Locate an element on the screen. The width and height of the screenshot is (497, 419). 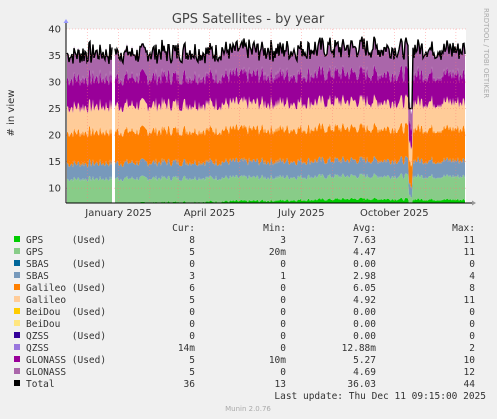
y-axis-arrow is located at coordinates (66, 21).